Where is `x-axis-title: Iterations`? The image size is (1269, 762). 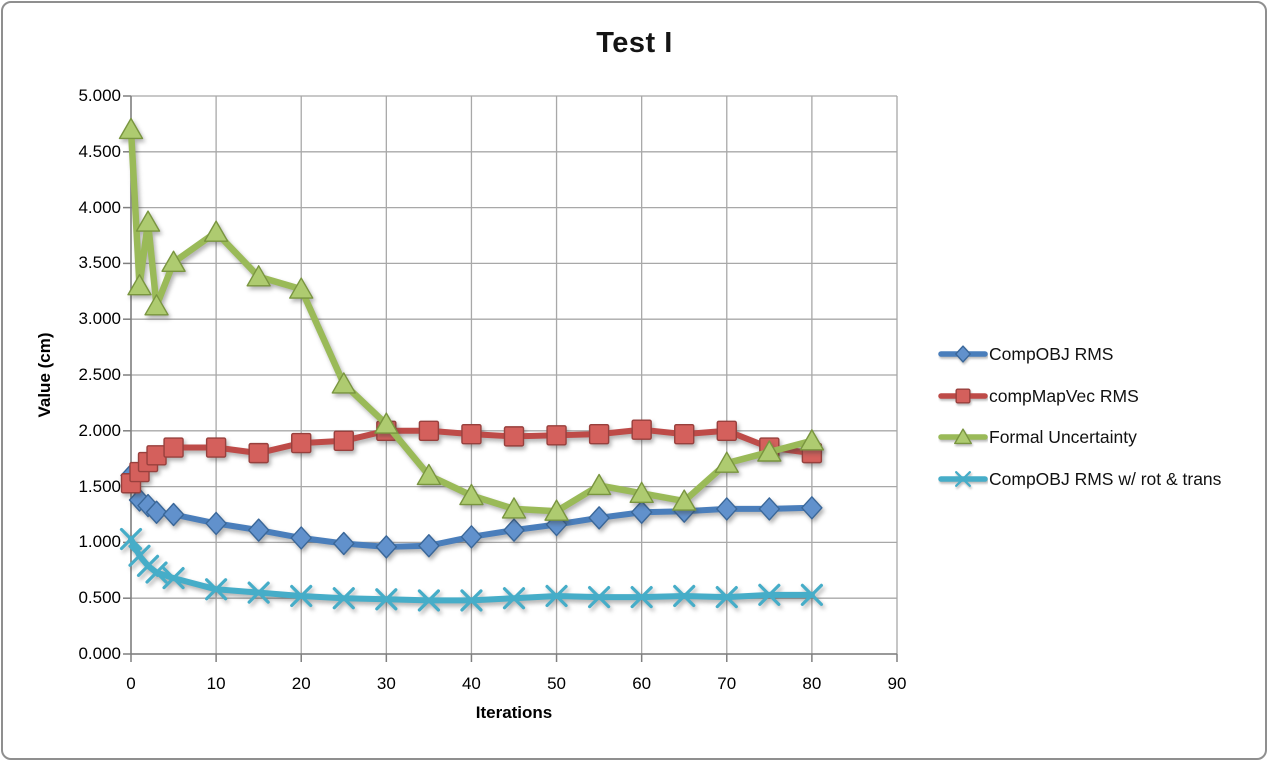
x-axis-title: Iterations is located at coordinates (514, 712).